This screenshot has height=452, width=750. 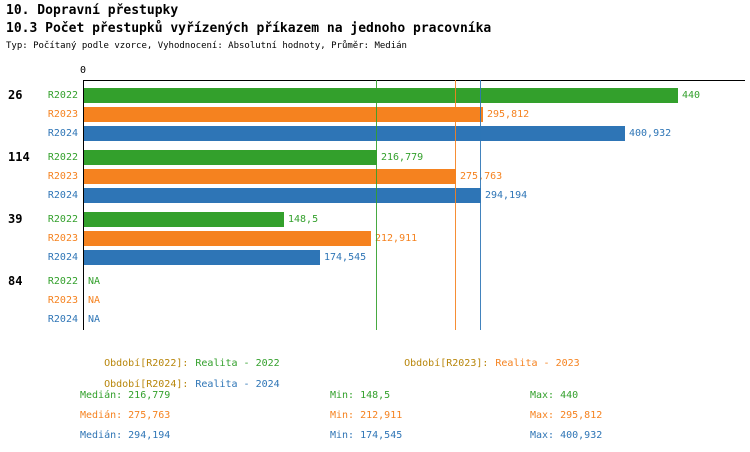 What do you see at coordinates (360, 395) in the screenshot?
I see `stat-min-r2022: Min: 148,5` at bounding box center [360, 395].